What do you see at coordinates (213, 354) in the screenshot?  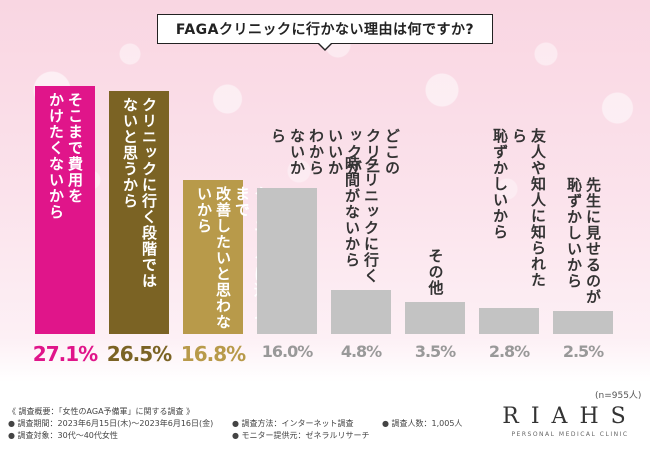 I see `bar-value-label: 16.8%` at bounding box center [213, 354].